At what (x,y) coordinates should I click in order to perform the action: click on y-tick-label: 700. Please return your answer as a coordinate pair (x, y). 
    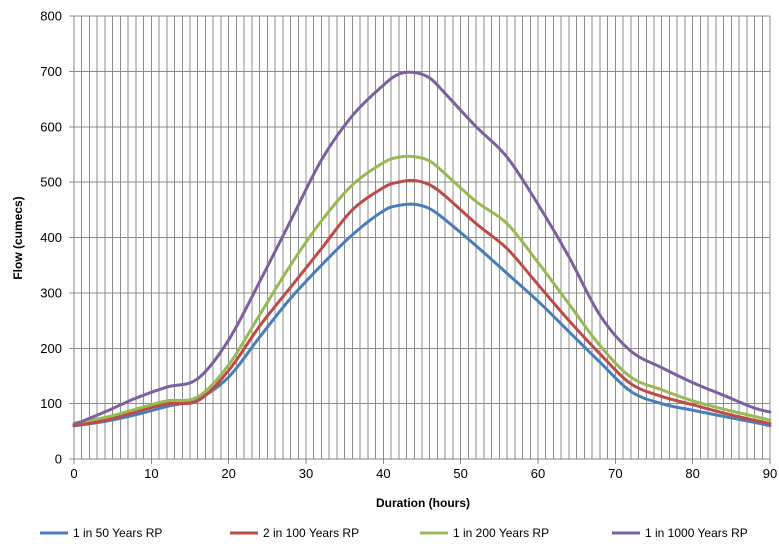
    Looking at the image, I should click on (51, 71).